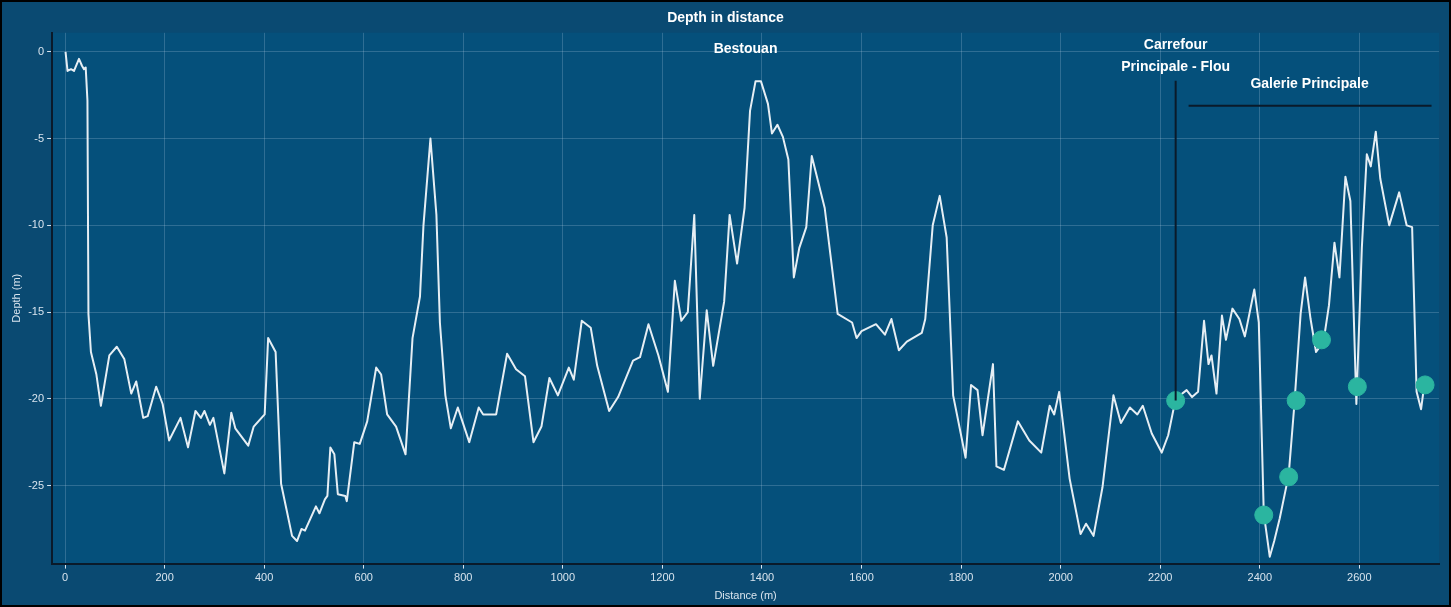 The image size is (1451, 607). Describe the element at coordinates (36, 311) in the screenshot. I see `y-tick-label: -15` at that location.